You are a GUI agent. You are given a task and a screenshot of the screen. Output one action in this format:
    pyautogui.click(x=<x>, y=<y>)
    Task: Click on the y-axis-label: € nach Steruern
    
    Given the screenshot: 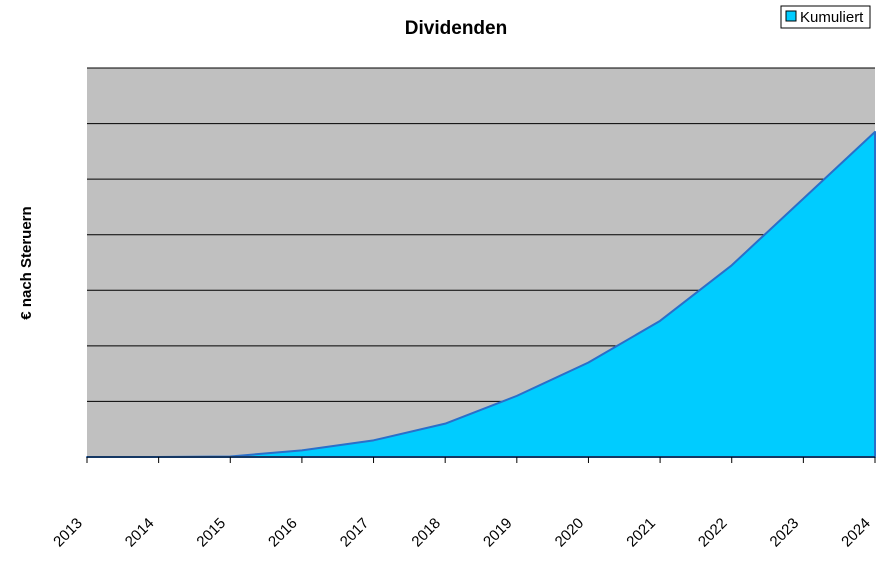 What is the action you would take?
    pyautogui.click(x=26, y=262)
    